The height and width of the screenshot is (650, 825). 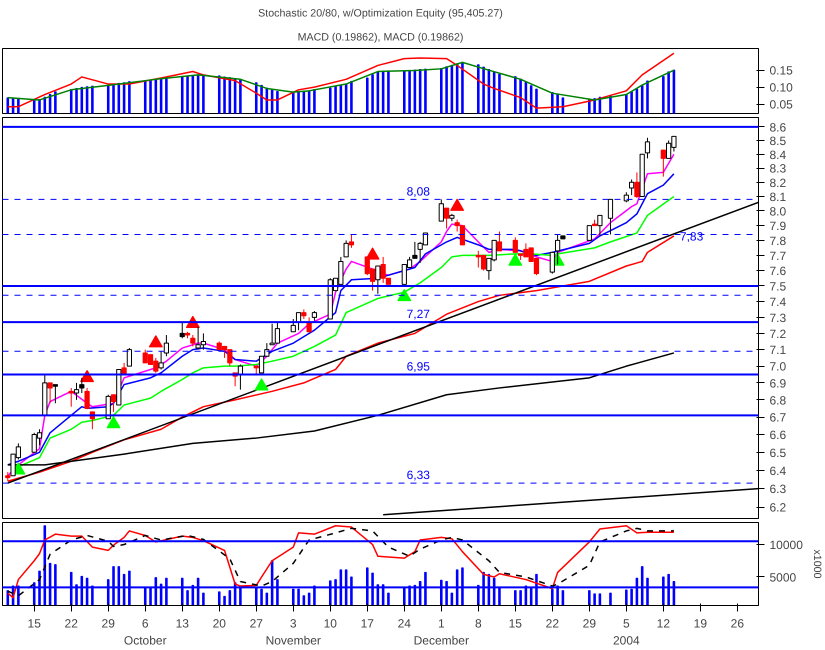 I want to click on y-tick-label: 7.3, so click(x=778, y=317).